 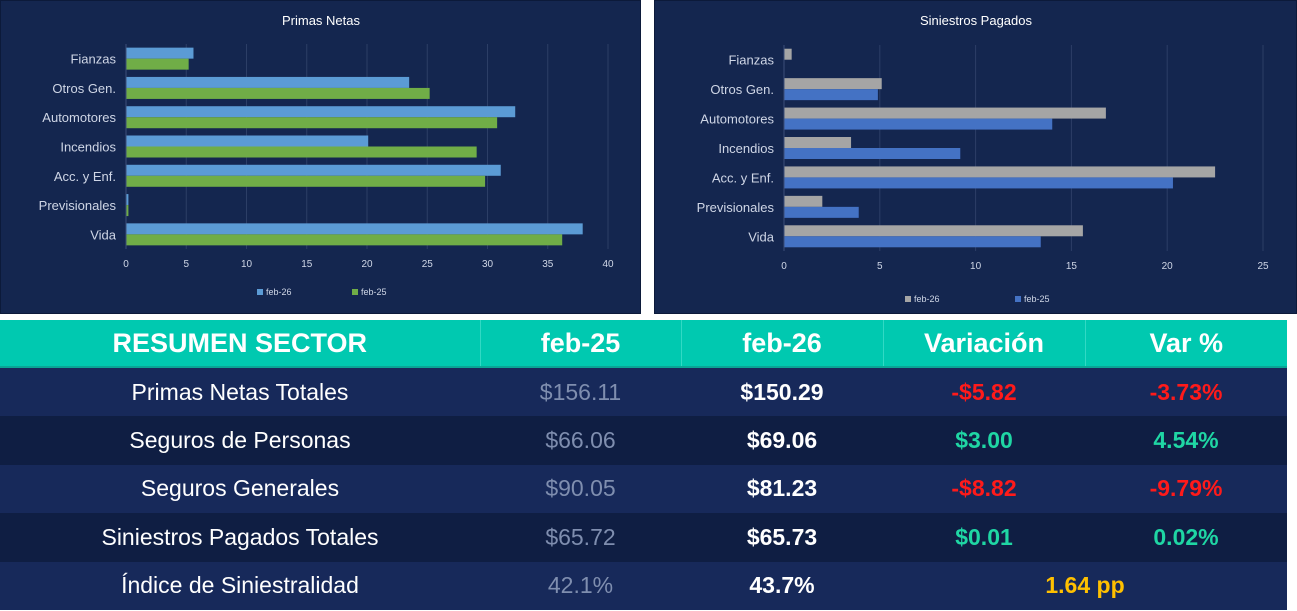 I want to click on row-prev-value: $65.72, so click(x=580, y=537).